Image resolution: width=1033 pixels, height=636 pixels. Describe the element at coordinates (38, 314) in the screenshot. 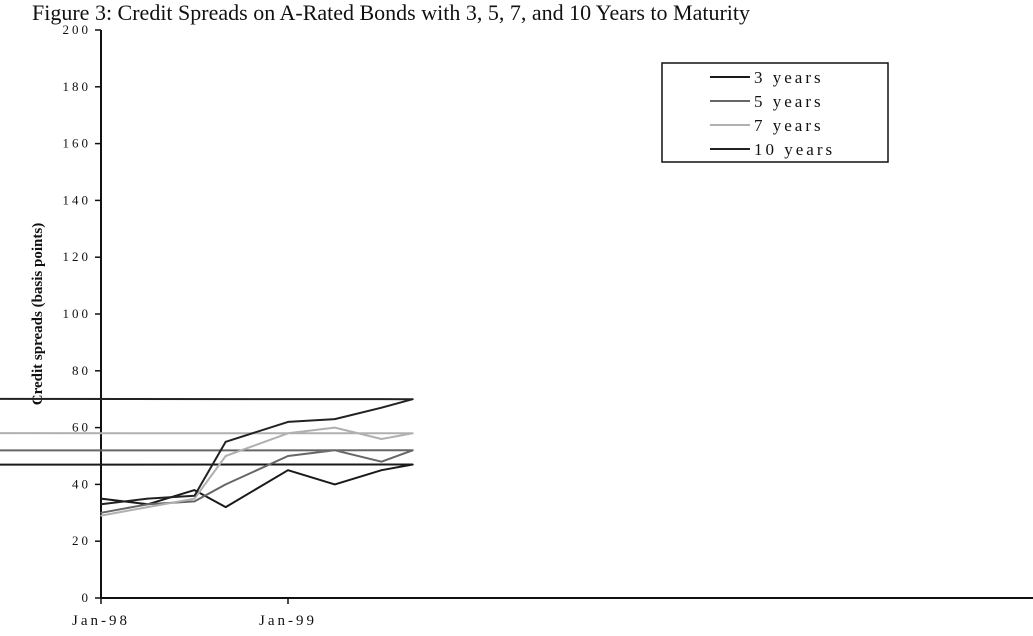

I see `y-axis-label: Credit spreads (basis points)` at that location.